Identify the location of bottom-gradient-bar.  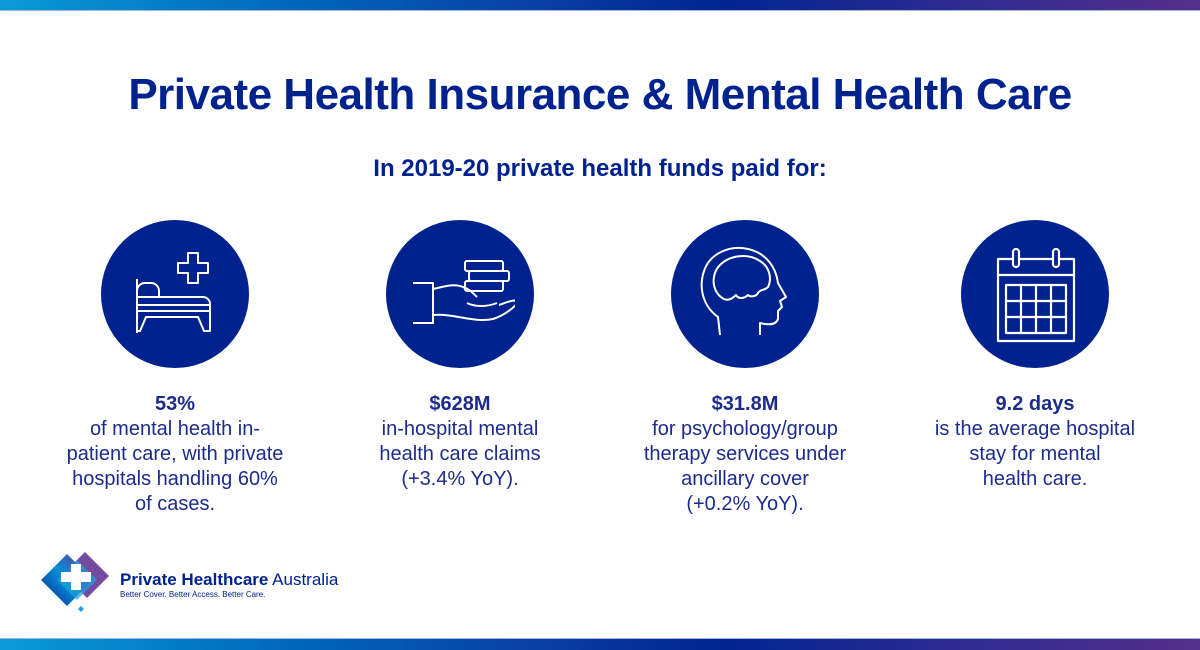
(600, 644).